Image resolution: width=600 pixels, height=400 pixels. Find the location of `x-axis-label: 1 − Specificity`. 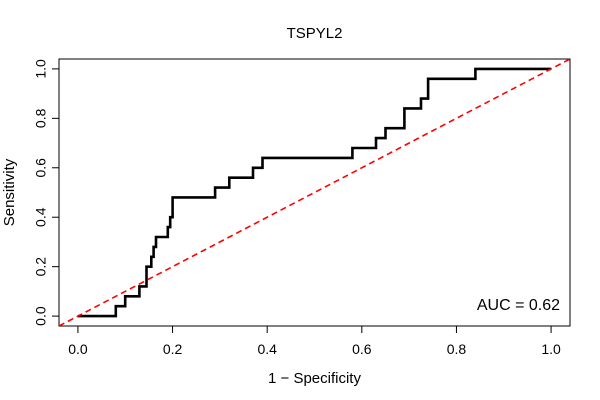

x-axis-label: 1 − Specificity is located at coordinates (314, 378).